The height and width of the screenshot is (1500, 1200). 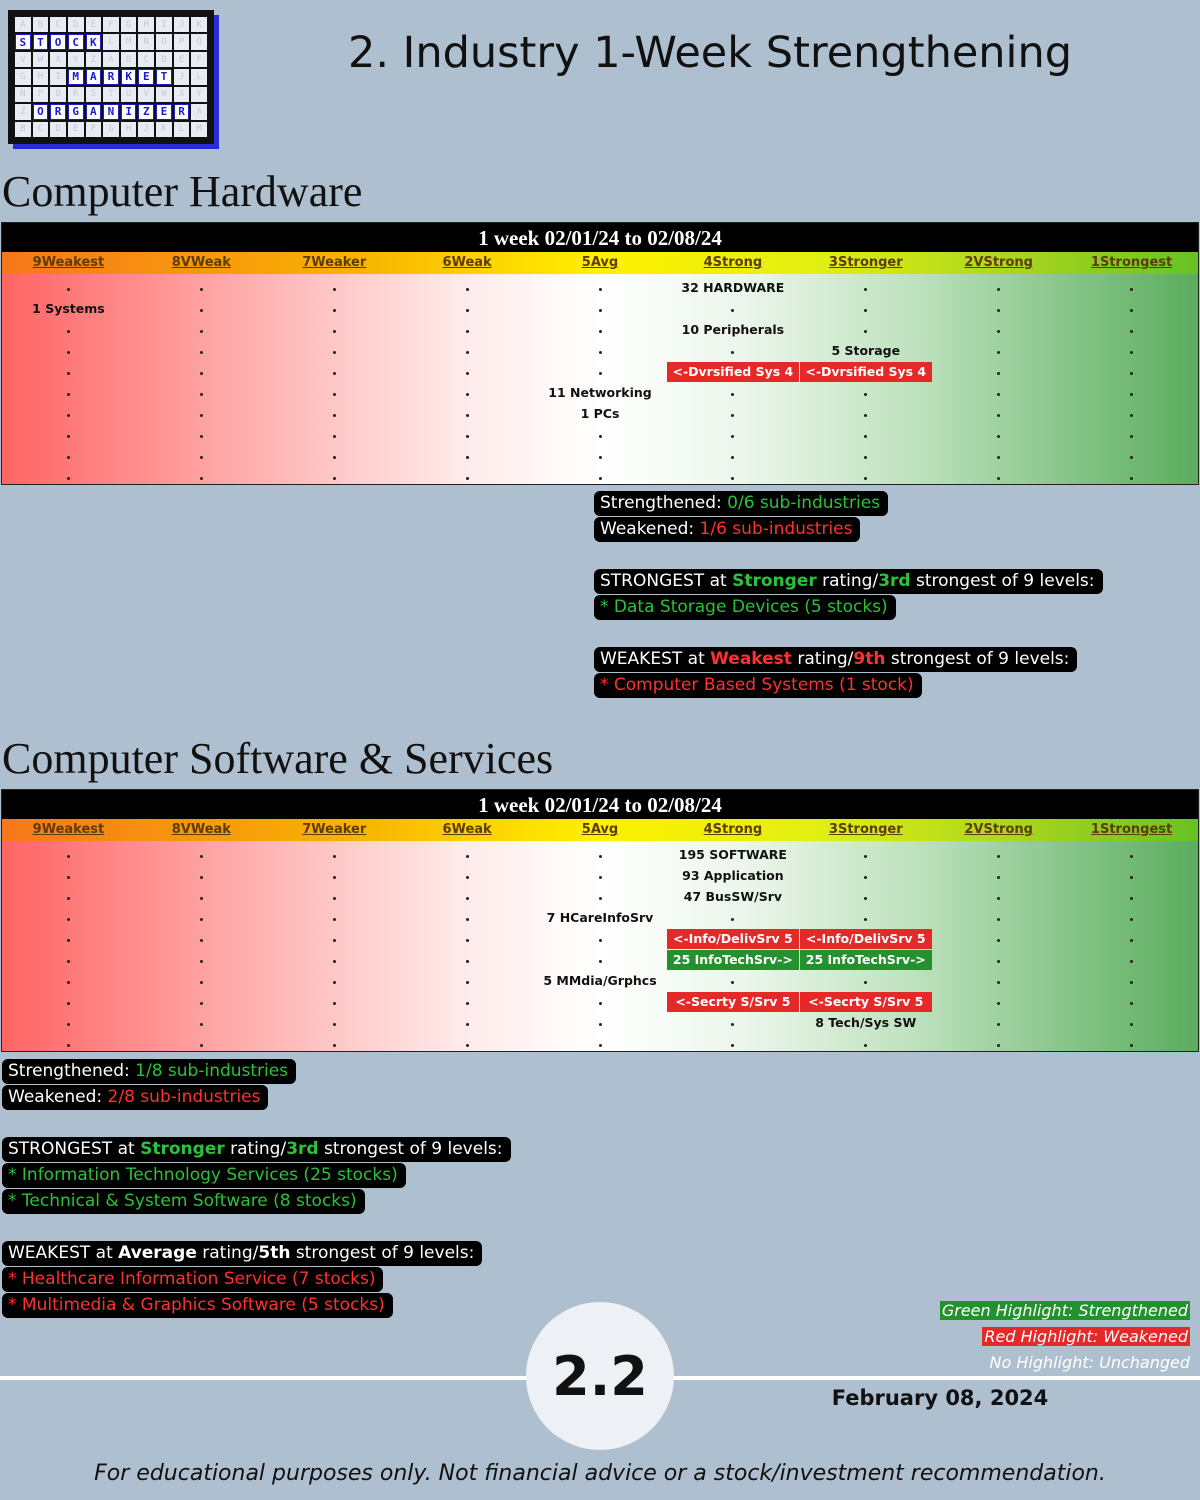 What do you see at coordinates (256, 1201) in the screenshot?
I see `strongest-item-line: * Technical & System Software (8 stocks)` at bounding box center [256, 1201].